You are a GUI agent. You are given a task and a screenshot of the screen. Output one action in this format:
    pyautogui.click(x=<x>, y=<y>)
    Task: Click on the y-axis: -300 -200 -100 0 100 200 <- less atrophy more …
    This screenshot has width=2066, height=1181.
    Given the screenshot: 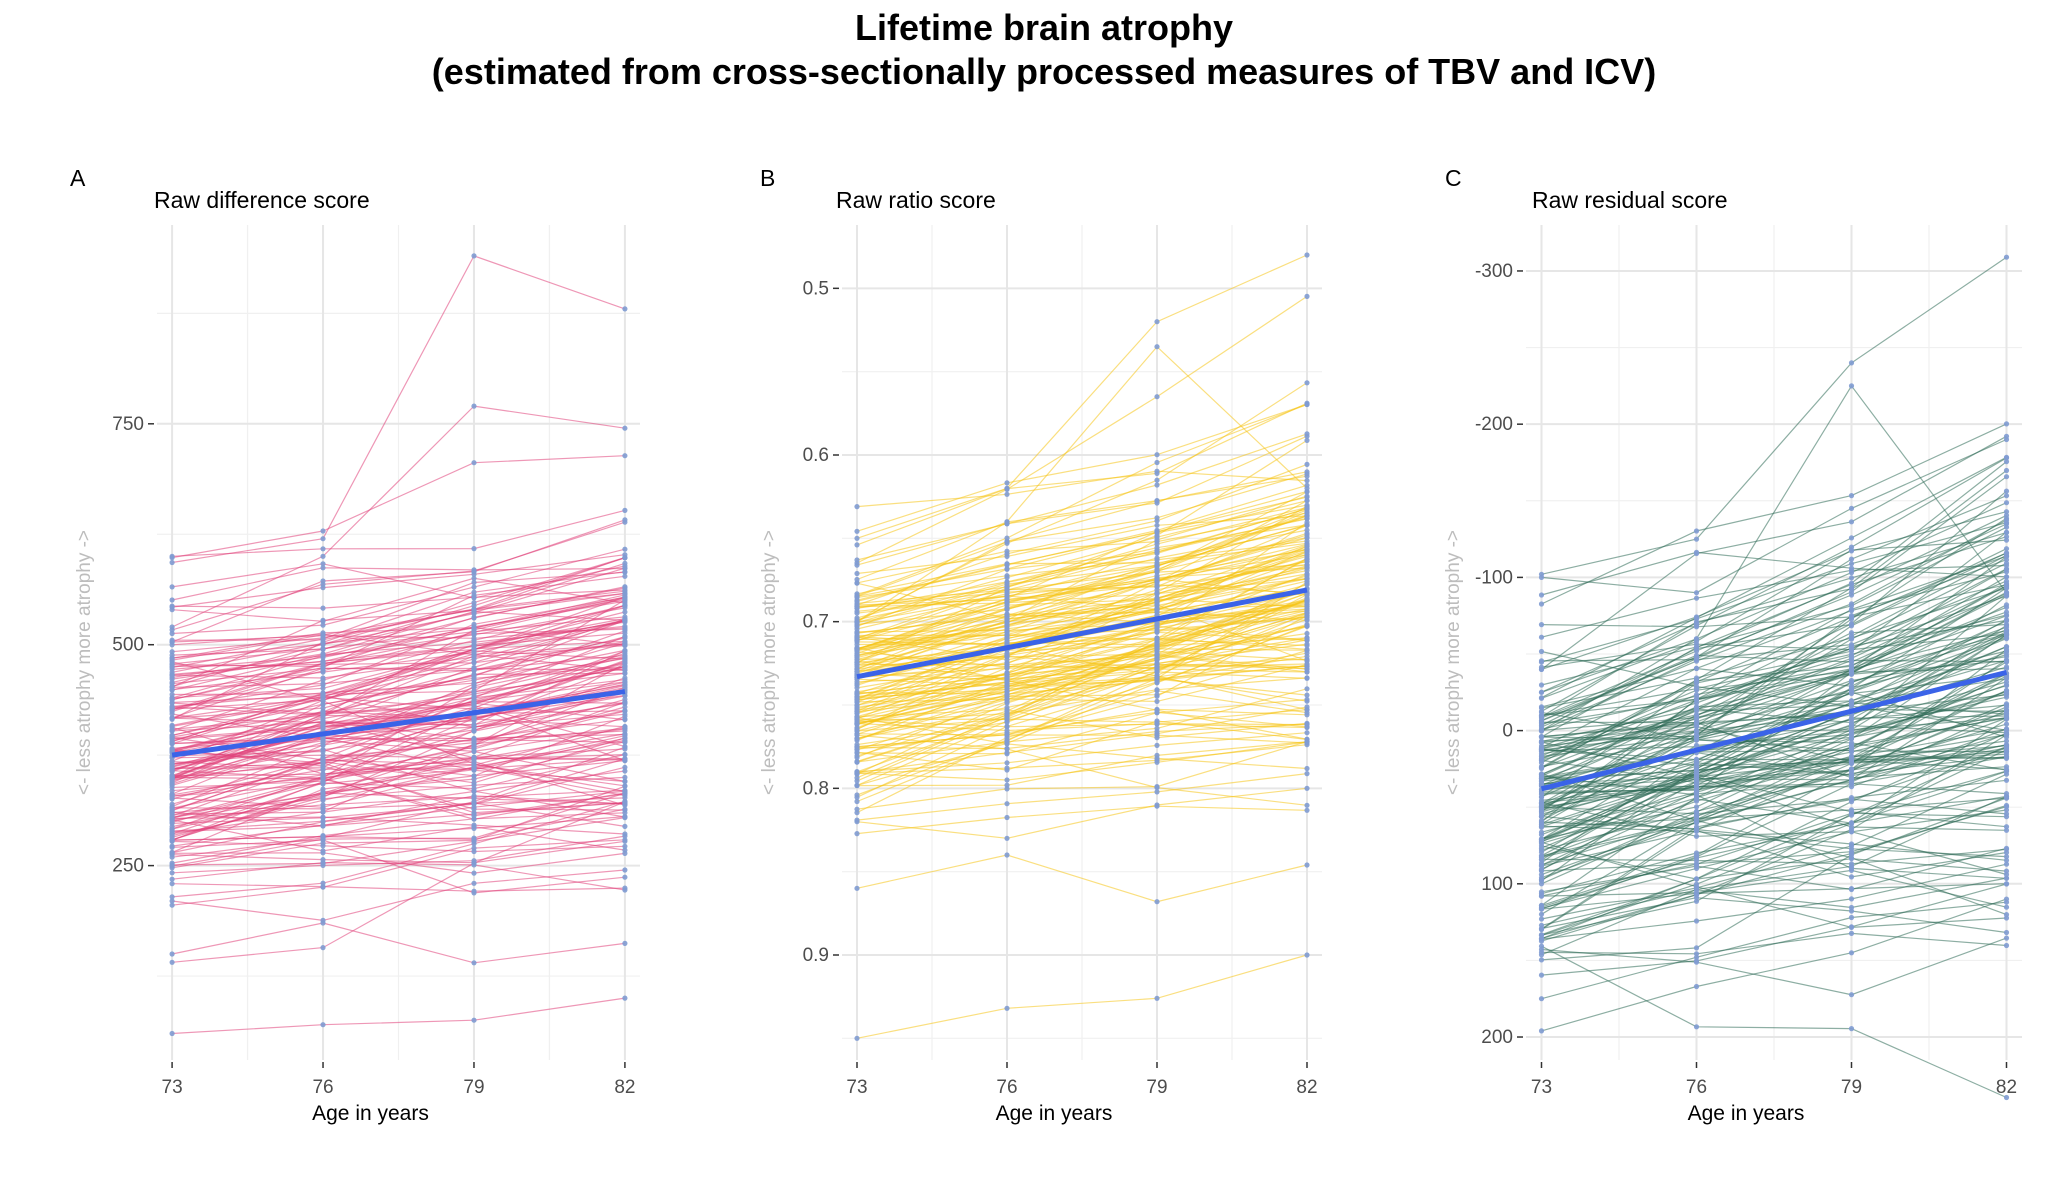 What is the action you would take?
    pyautogui.click(x=1483, y=654)
    